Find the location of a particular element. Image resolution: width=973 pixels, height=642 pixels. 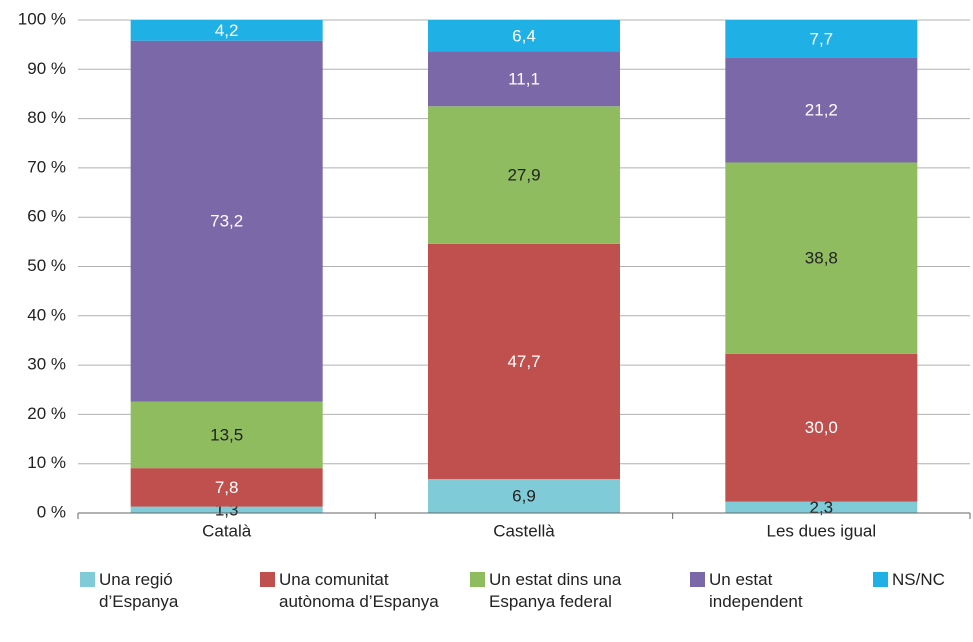

y-tick-label: 100 % is located at coordinates (42, 18).